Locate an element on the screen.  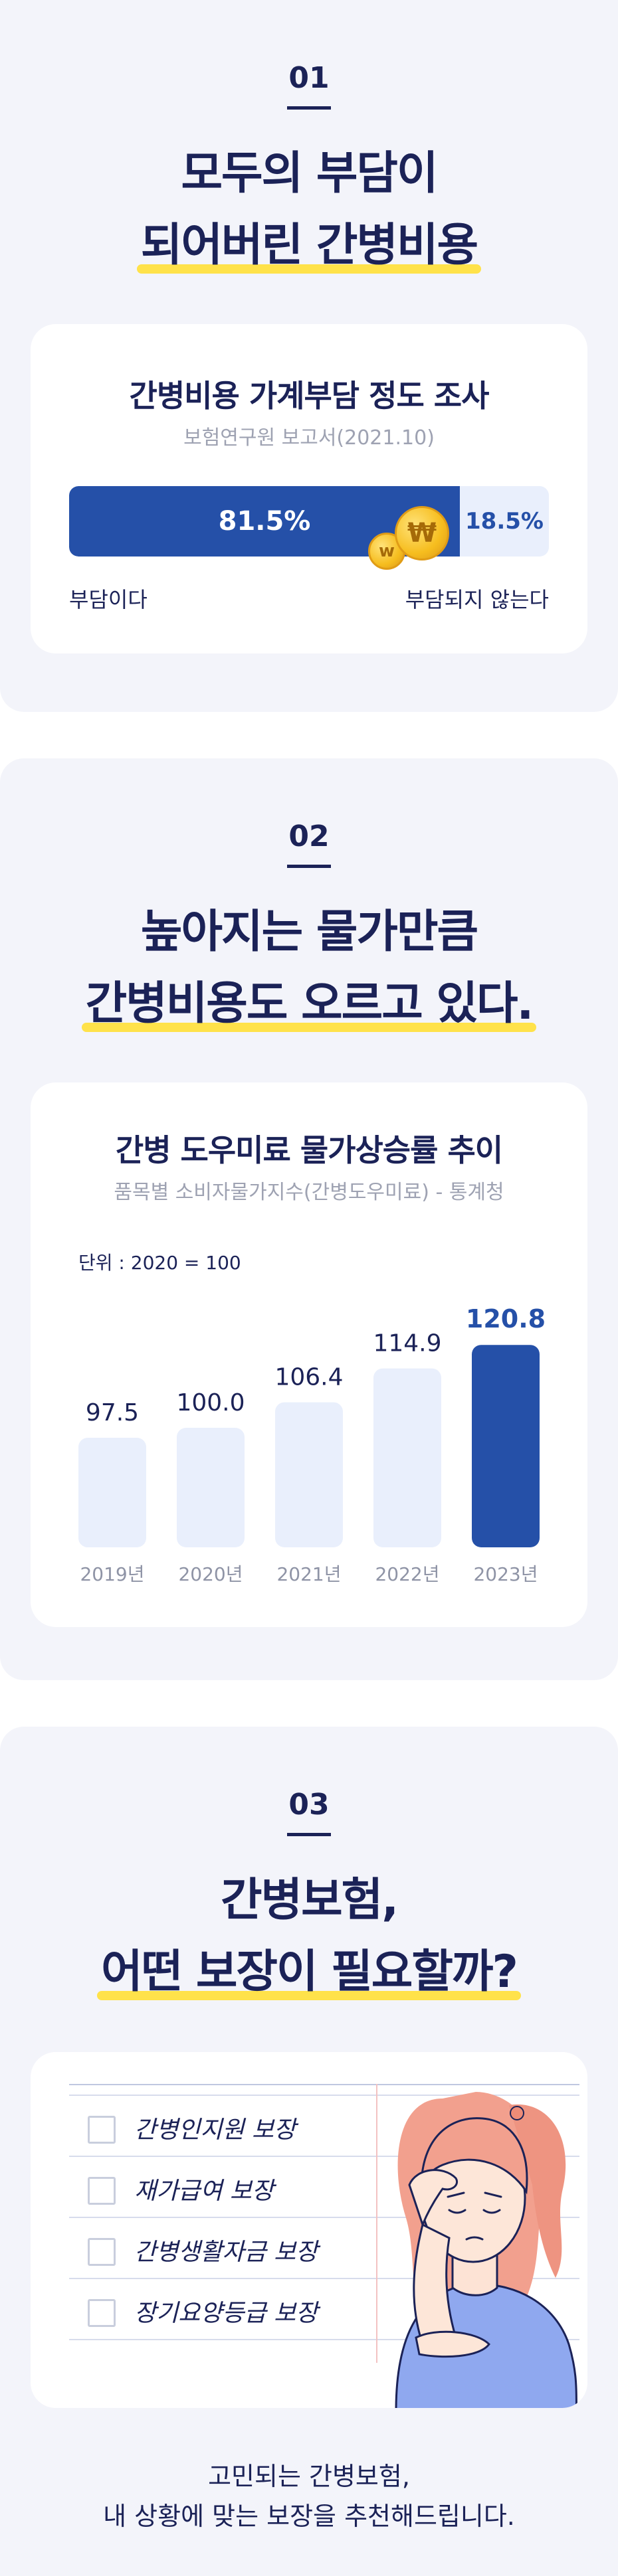
headline-line1: 높아지는 물가만큼 is located at coordinates (309, 932).